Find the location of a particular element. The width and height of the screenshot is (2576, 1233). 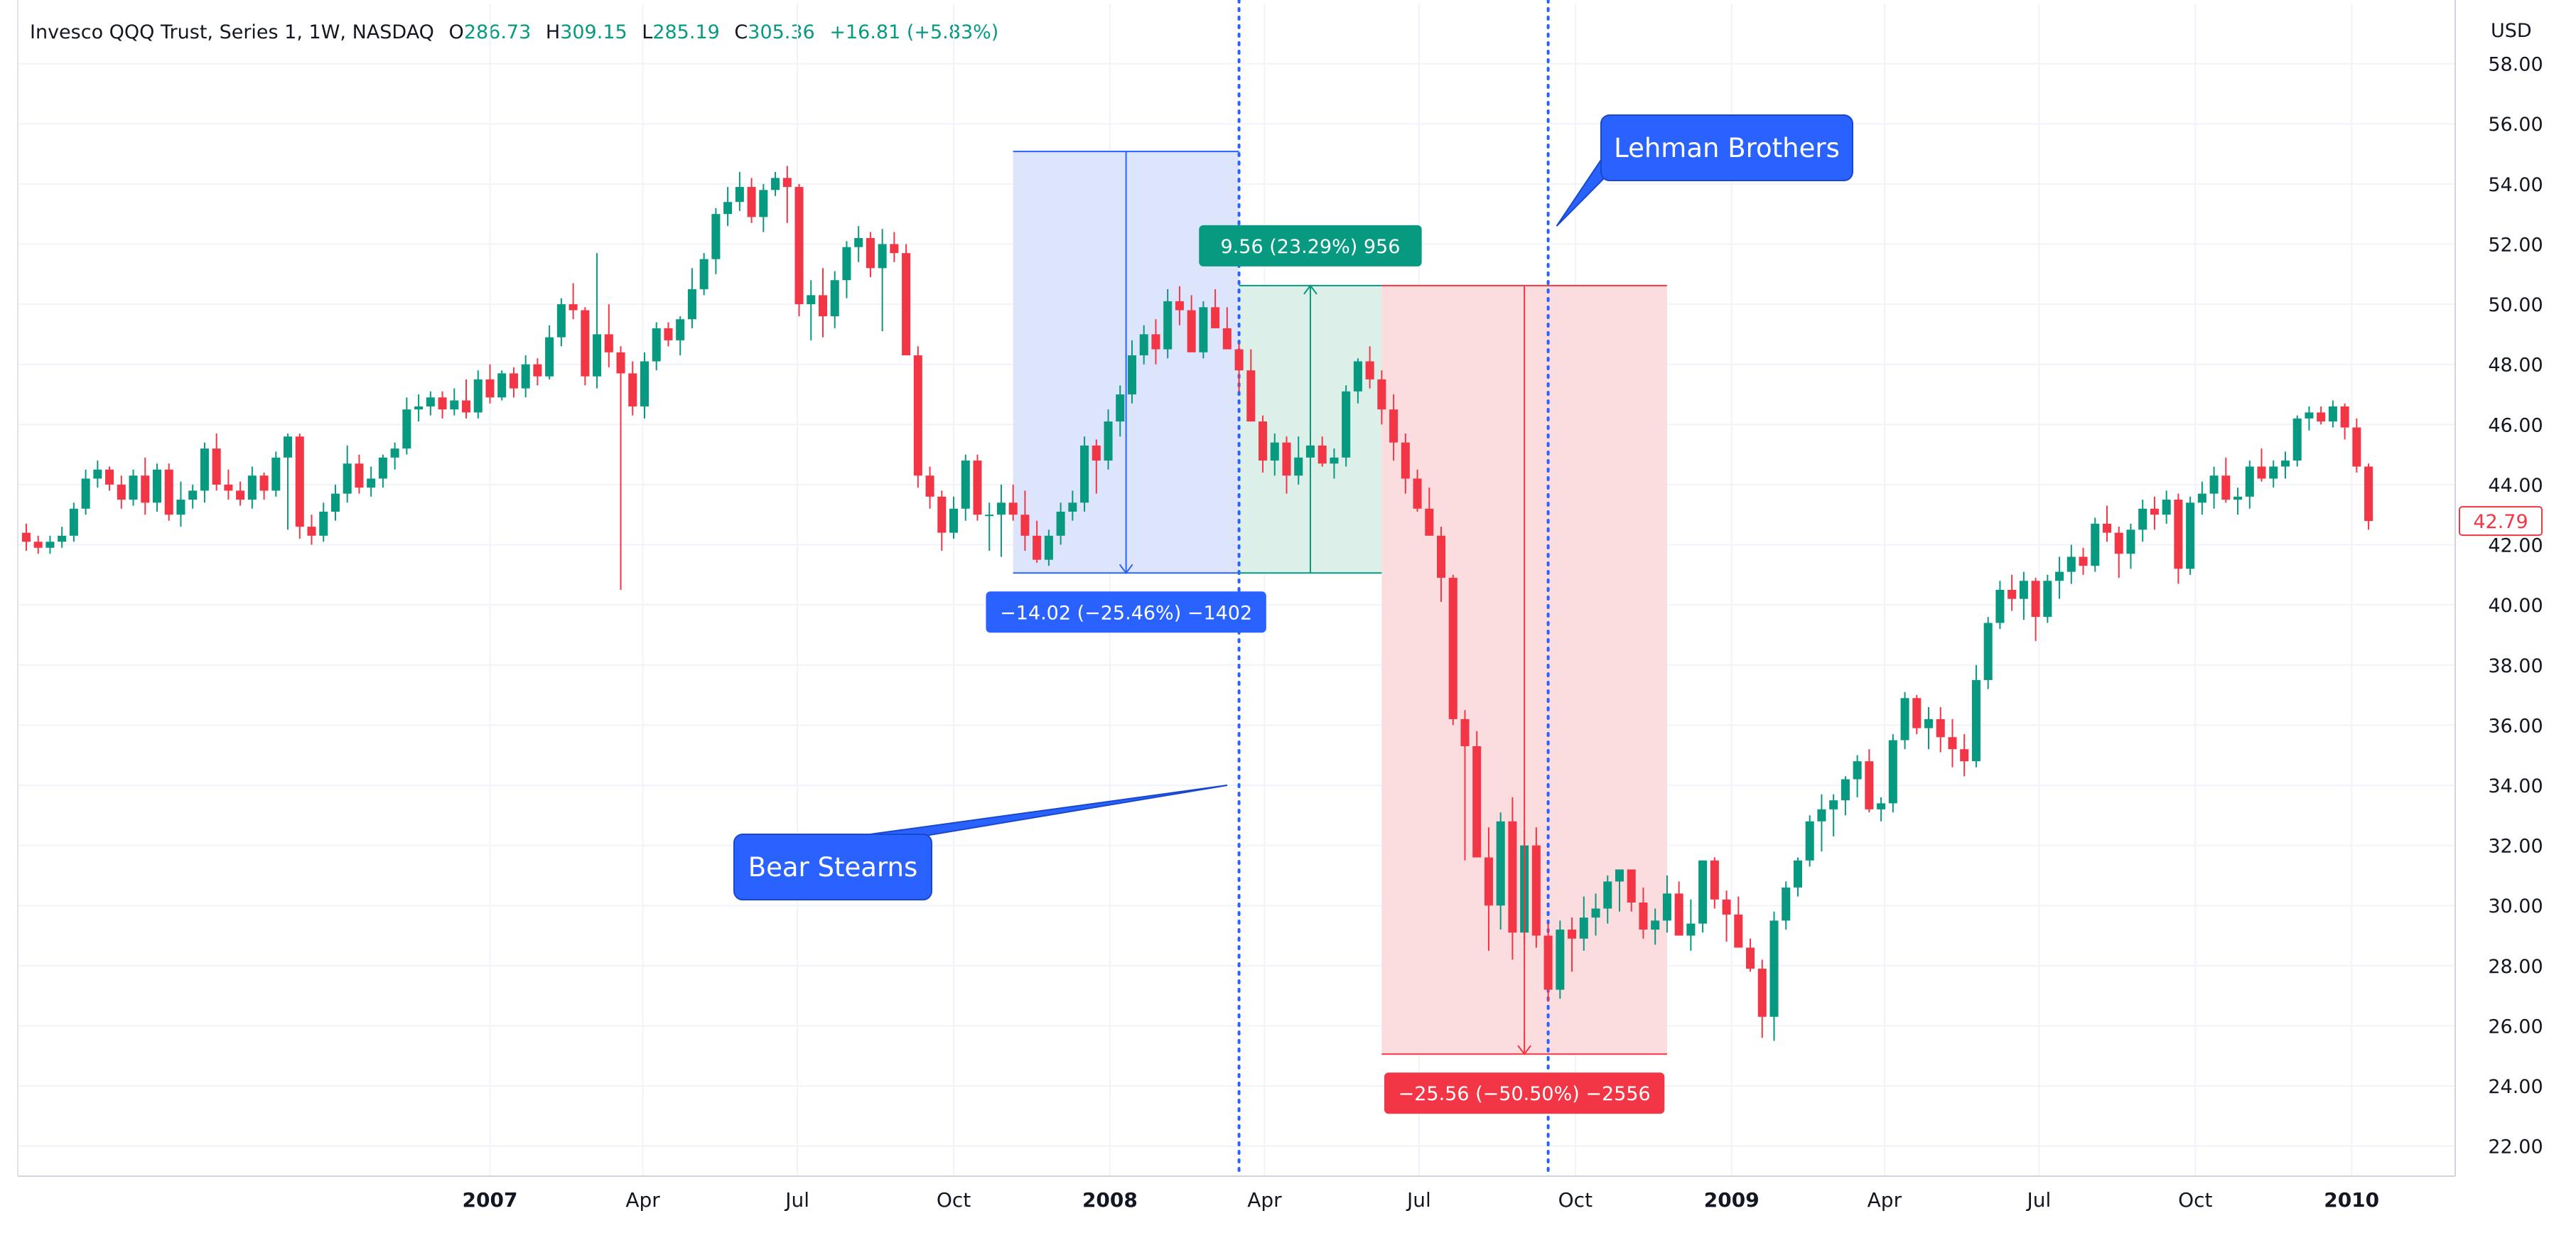

open-label: O is located at coordinates (456, 32).